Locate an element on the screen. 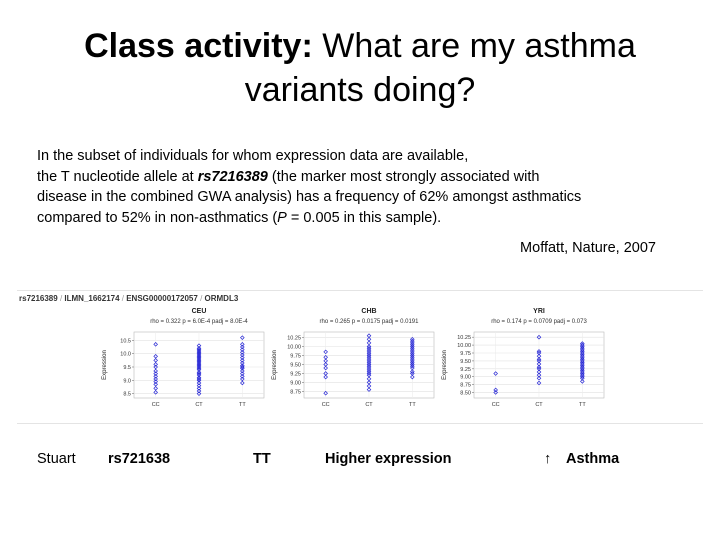  chb-ytick-label: 9.25 is located at coordinates (295, 374).